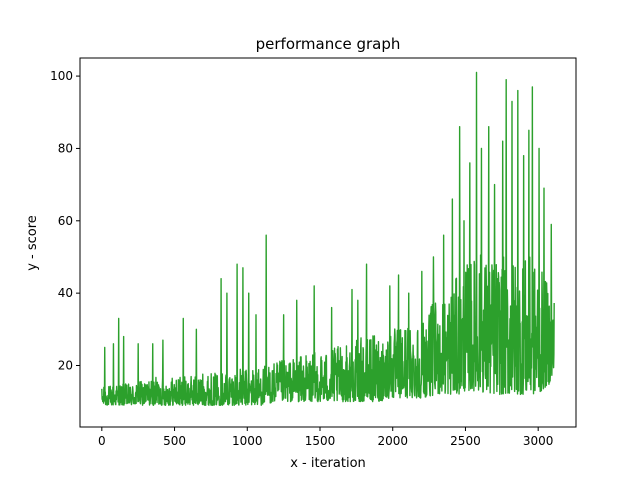 The height and width of the screenshot is (480, 640). Describe the element at coordinates (32, 243) in the screenshot. I see `y-axis-label: y - score` at that location.